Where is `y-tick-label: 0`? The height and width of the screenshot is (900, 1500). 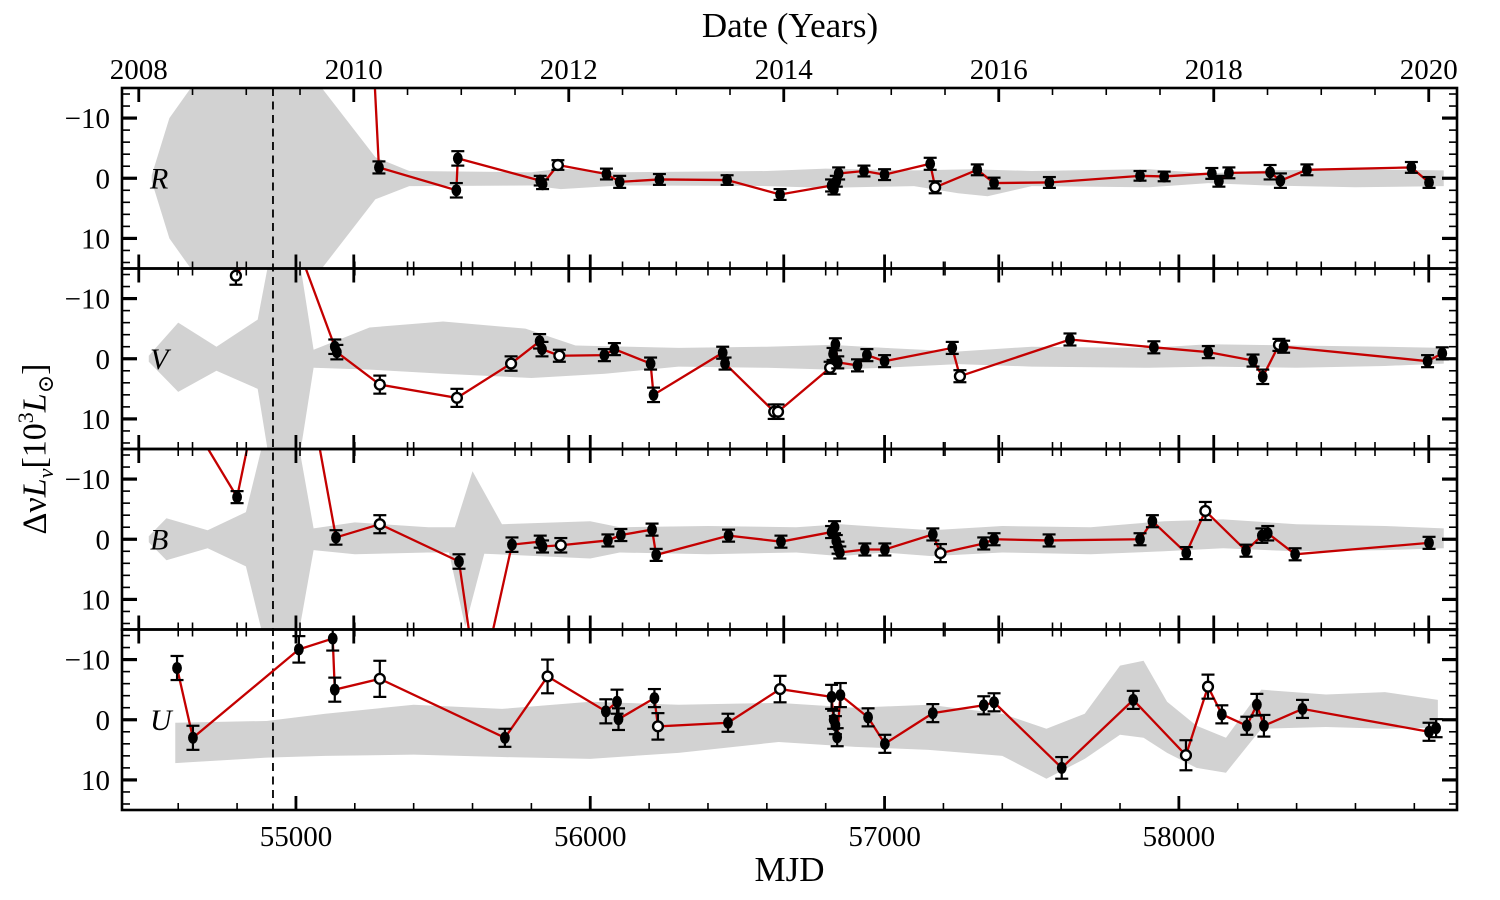
y-tick-label: 0 is located at coordinates (103, 179).